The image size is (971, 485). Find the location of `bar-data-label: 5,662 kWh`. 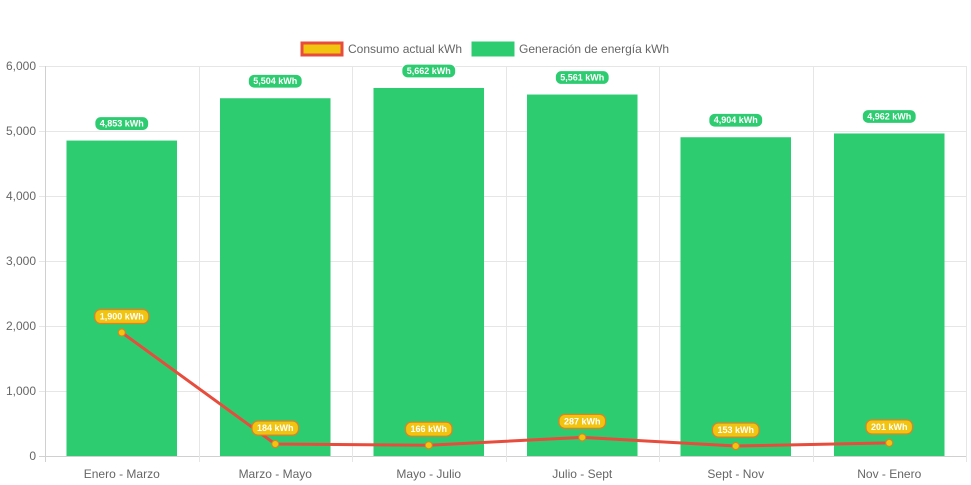

bar-data-label: 5,662 kWh is located at coordinates (429, 71).